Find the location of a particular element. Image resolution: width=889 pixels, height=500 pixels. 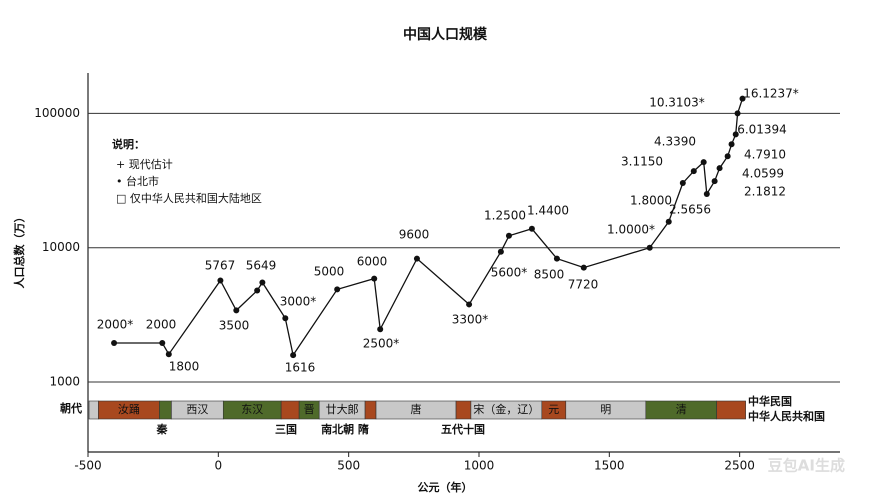

dynasty-note: 南北朝 隋 is located at coordinates (345, 429).